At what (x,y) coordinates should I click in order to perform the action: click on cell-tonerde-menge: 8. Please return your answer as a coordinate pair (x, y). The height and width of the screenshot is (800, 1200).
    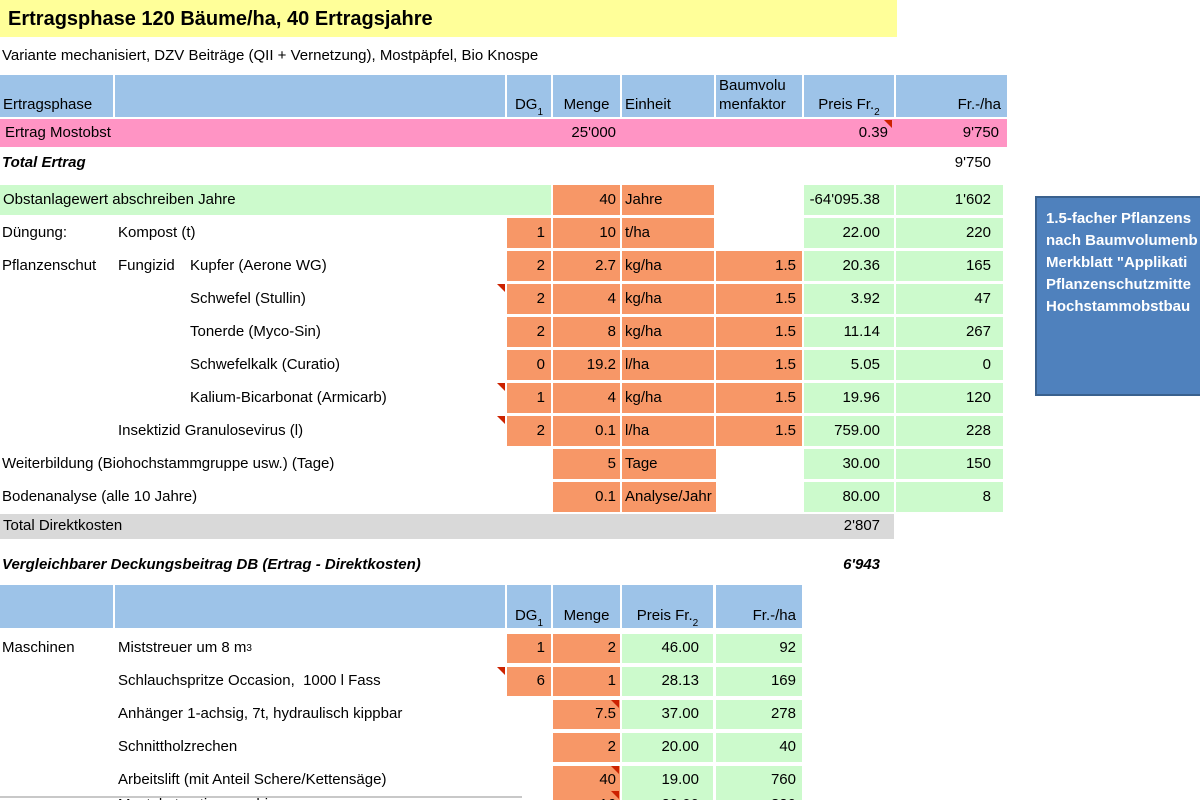
    Looking at the image, I should click on (586, 332).